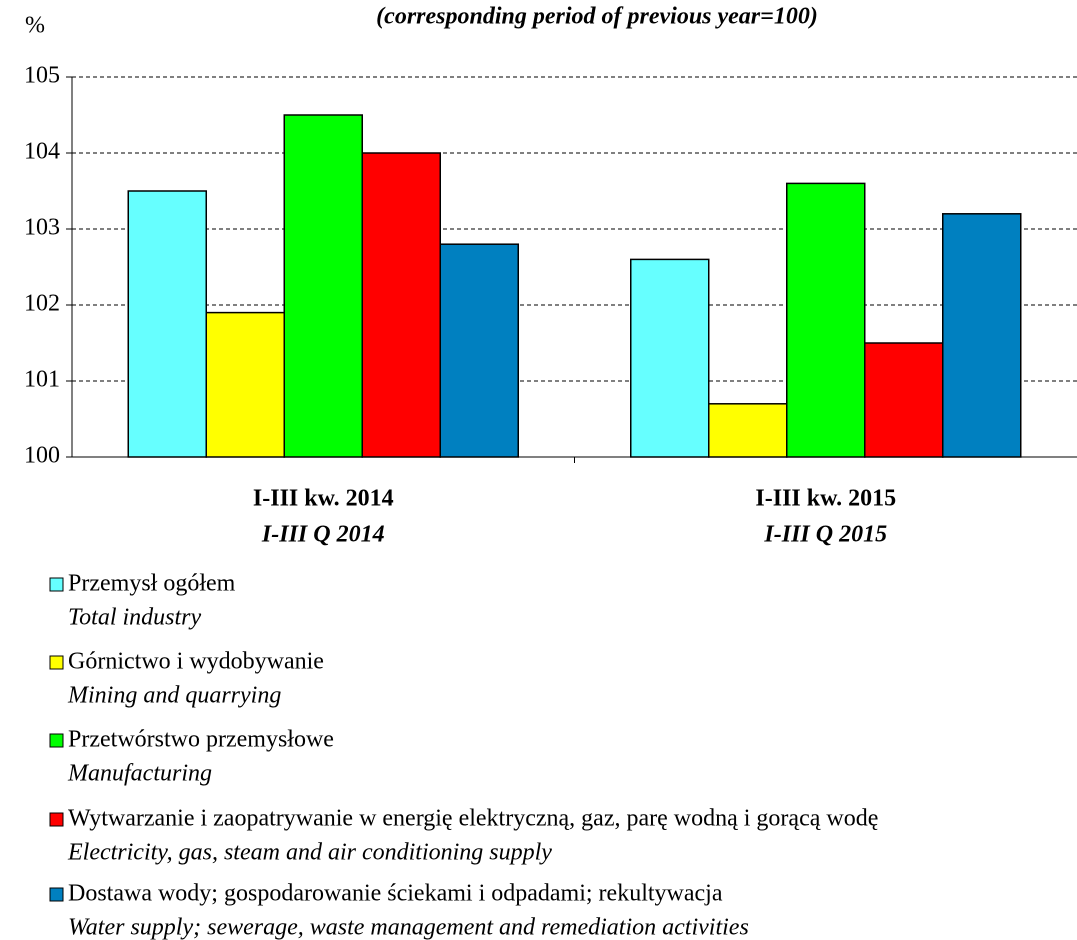 The height and width of the screenshot is (940, 1077). Describe the element at coordinates (134, 618) in the screenshot. I see `legend-label-en: Total industry` at that location.